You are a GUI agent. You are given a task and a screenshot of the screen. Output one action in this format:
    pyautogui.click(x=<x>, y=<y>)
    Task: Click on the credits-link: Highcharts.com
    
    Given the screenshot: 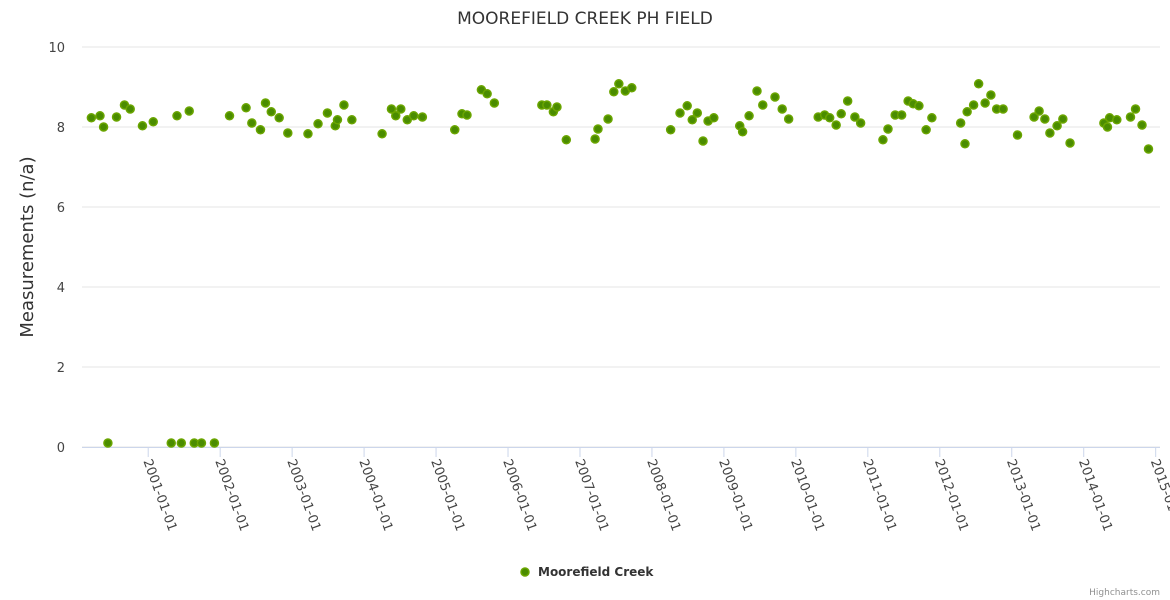 What is the action you would take?
    pyautogui.click(x=1124, y=593)
    